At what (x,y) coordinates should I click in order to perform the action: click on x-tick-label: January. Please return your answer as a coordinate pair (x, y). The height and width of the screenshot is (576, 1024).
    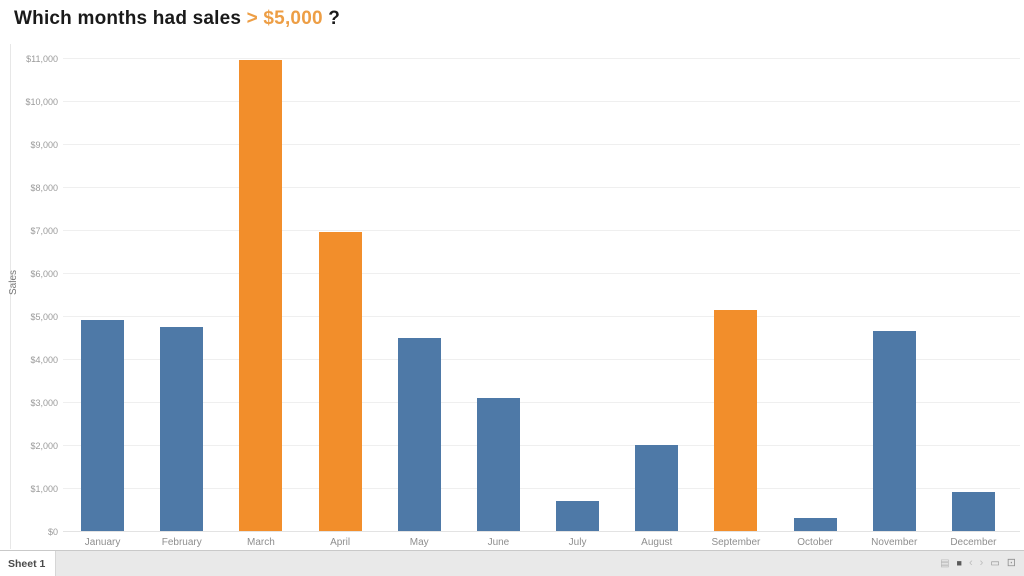
    Looking at the image, I should click on (102, 542).